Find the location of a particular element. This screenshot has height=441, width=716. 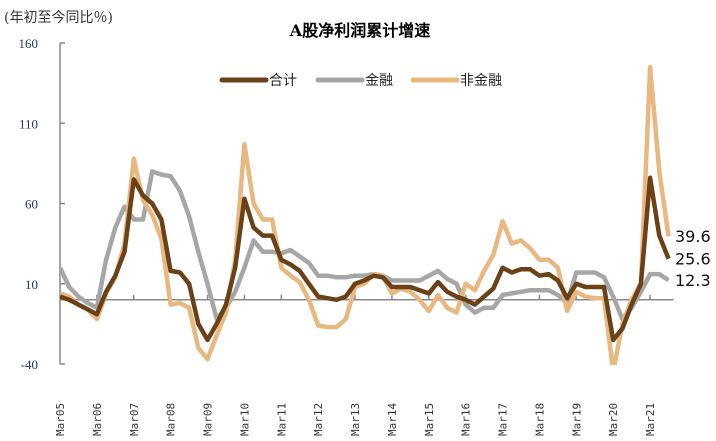

x-tick-label: Mar11 is located at coordinates (281, 419).